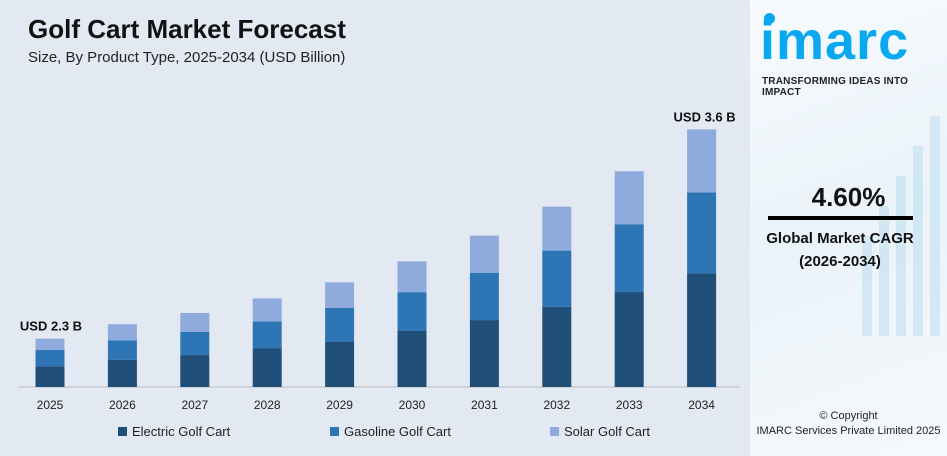 This screenshot has width=947, height=456. I want to click on legend-item: Solar Golf Cart, so click(600, 431).